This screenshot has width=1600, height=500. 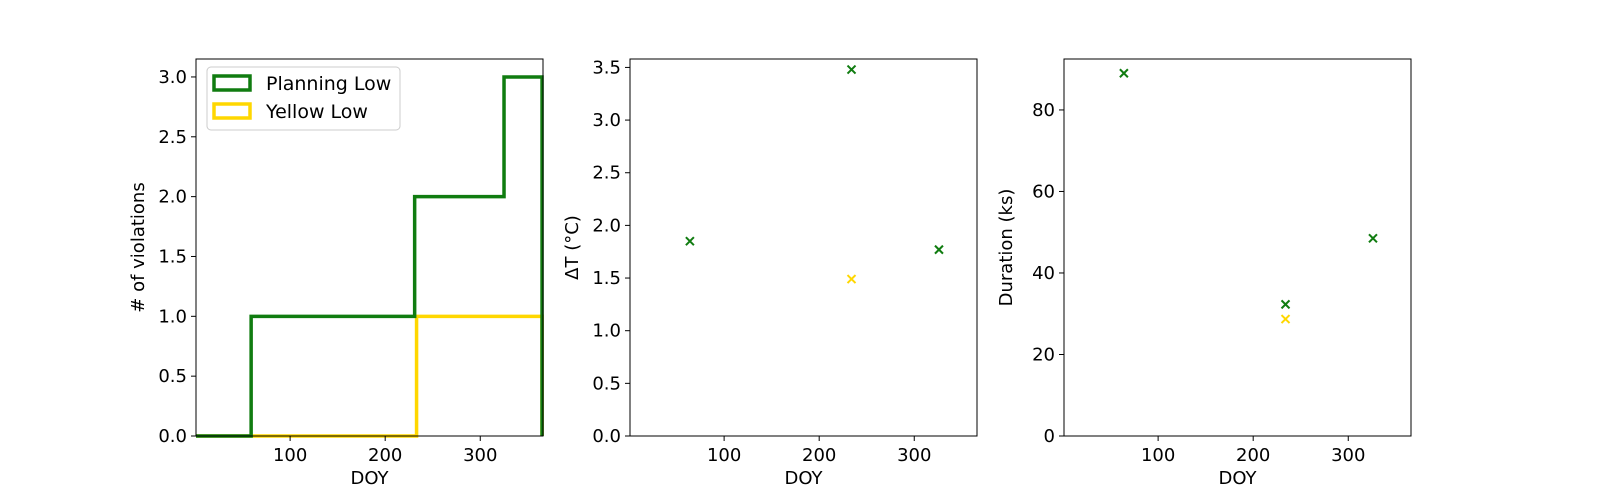 I want to click on step-line-yellow-low, so click(x=370, y=376).